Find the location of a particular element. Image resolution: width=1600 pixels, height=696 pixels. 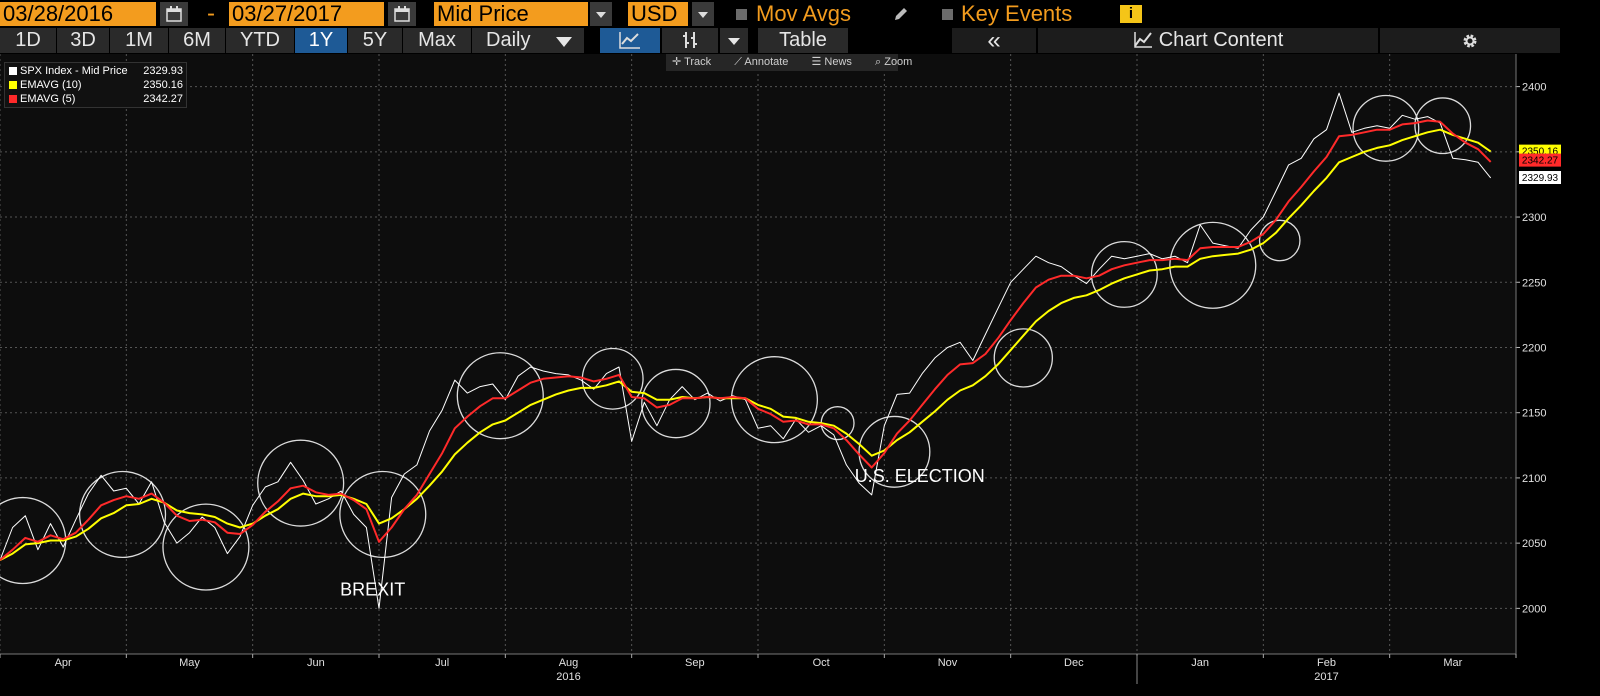

gear-icon is located at coordinates (1470, 41).